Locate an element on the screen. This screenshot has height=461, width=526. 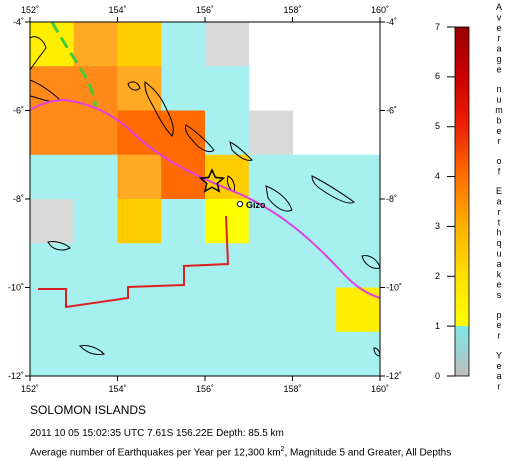
dashed-fault-line is located at coordinates (74, 64).